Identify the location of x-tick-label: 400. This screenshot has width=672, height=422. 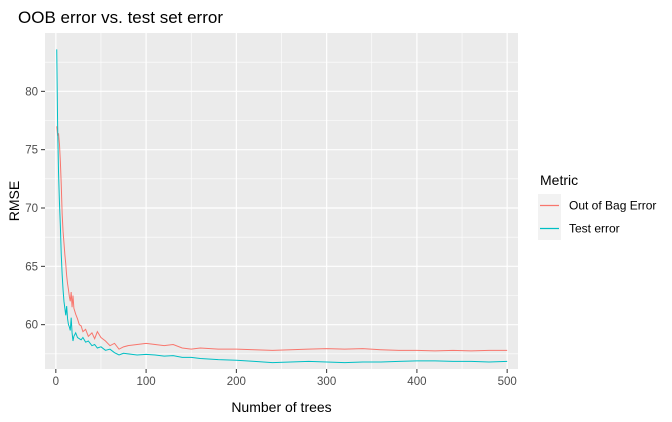
(416, 382).